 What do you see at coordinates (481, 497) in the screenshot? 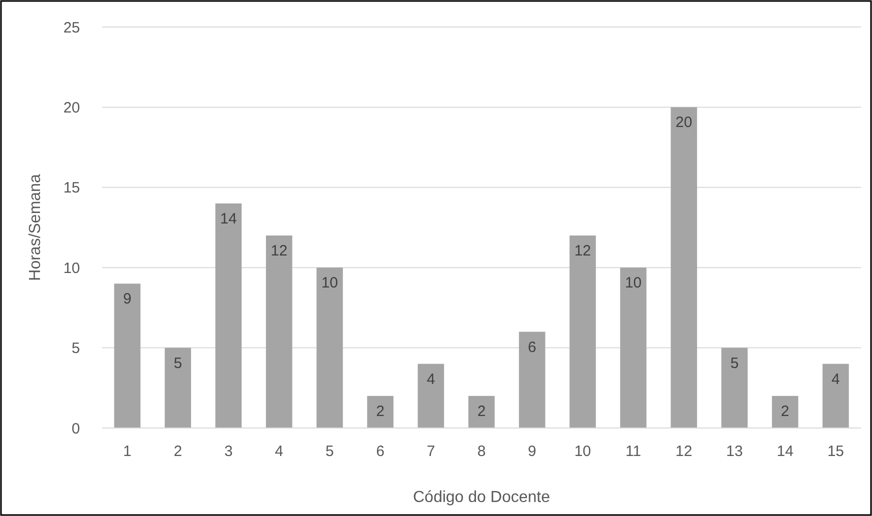
I see `x-axis-title: Código do Docente` at bounding box center [481, 497].